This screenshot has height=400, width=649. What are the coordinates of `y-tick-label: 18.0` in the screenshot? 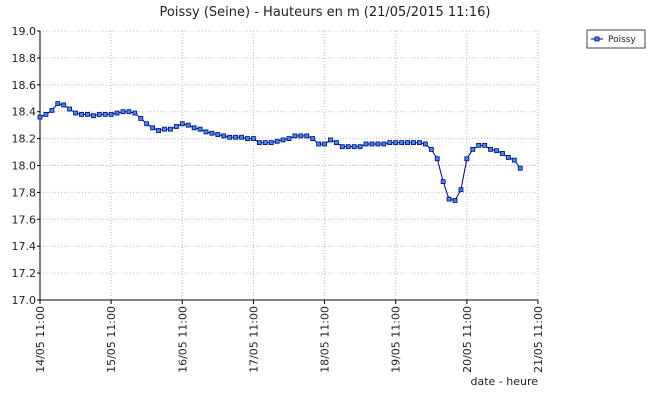 It's located at (24, 166).